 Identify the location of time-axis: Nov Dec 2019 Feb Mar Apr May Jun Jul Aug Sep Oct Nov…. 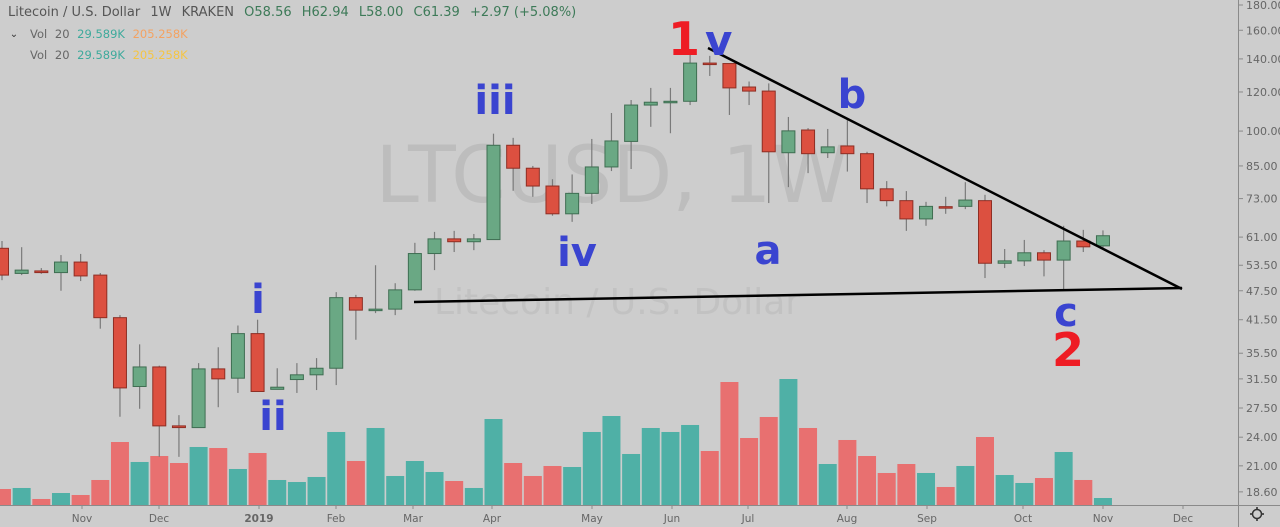
(633, 515).